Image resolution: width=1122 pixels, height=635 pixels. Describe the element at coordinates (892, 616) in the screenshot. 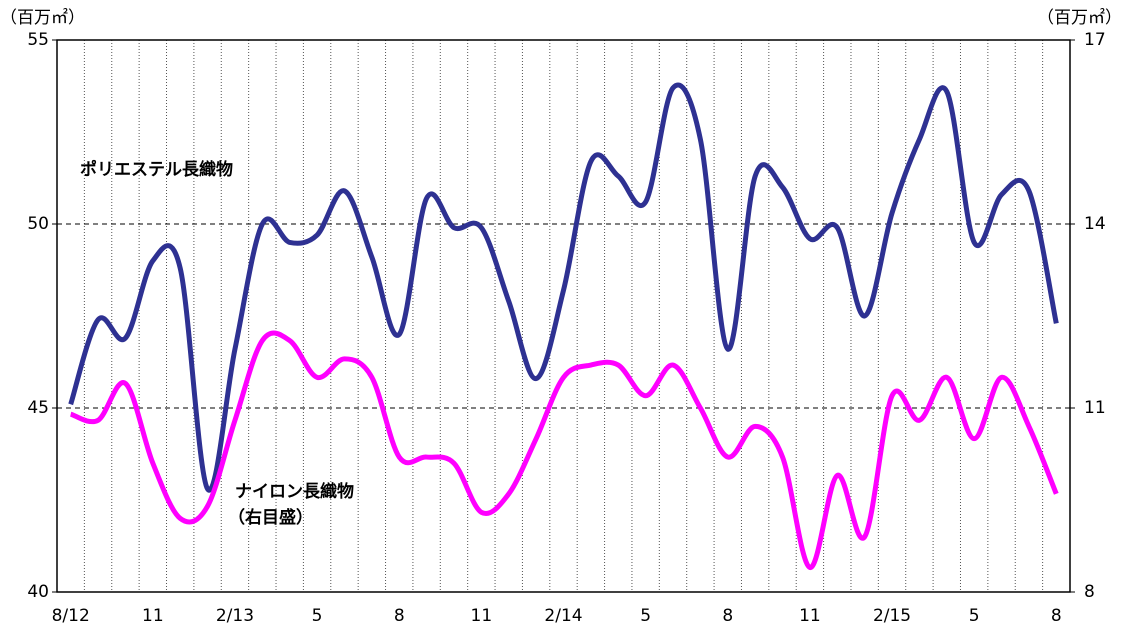

I see `x-tick-label: 2/15` at that location.